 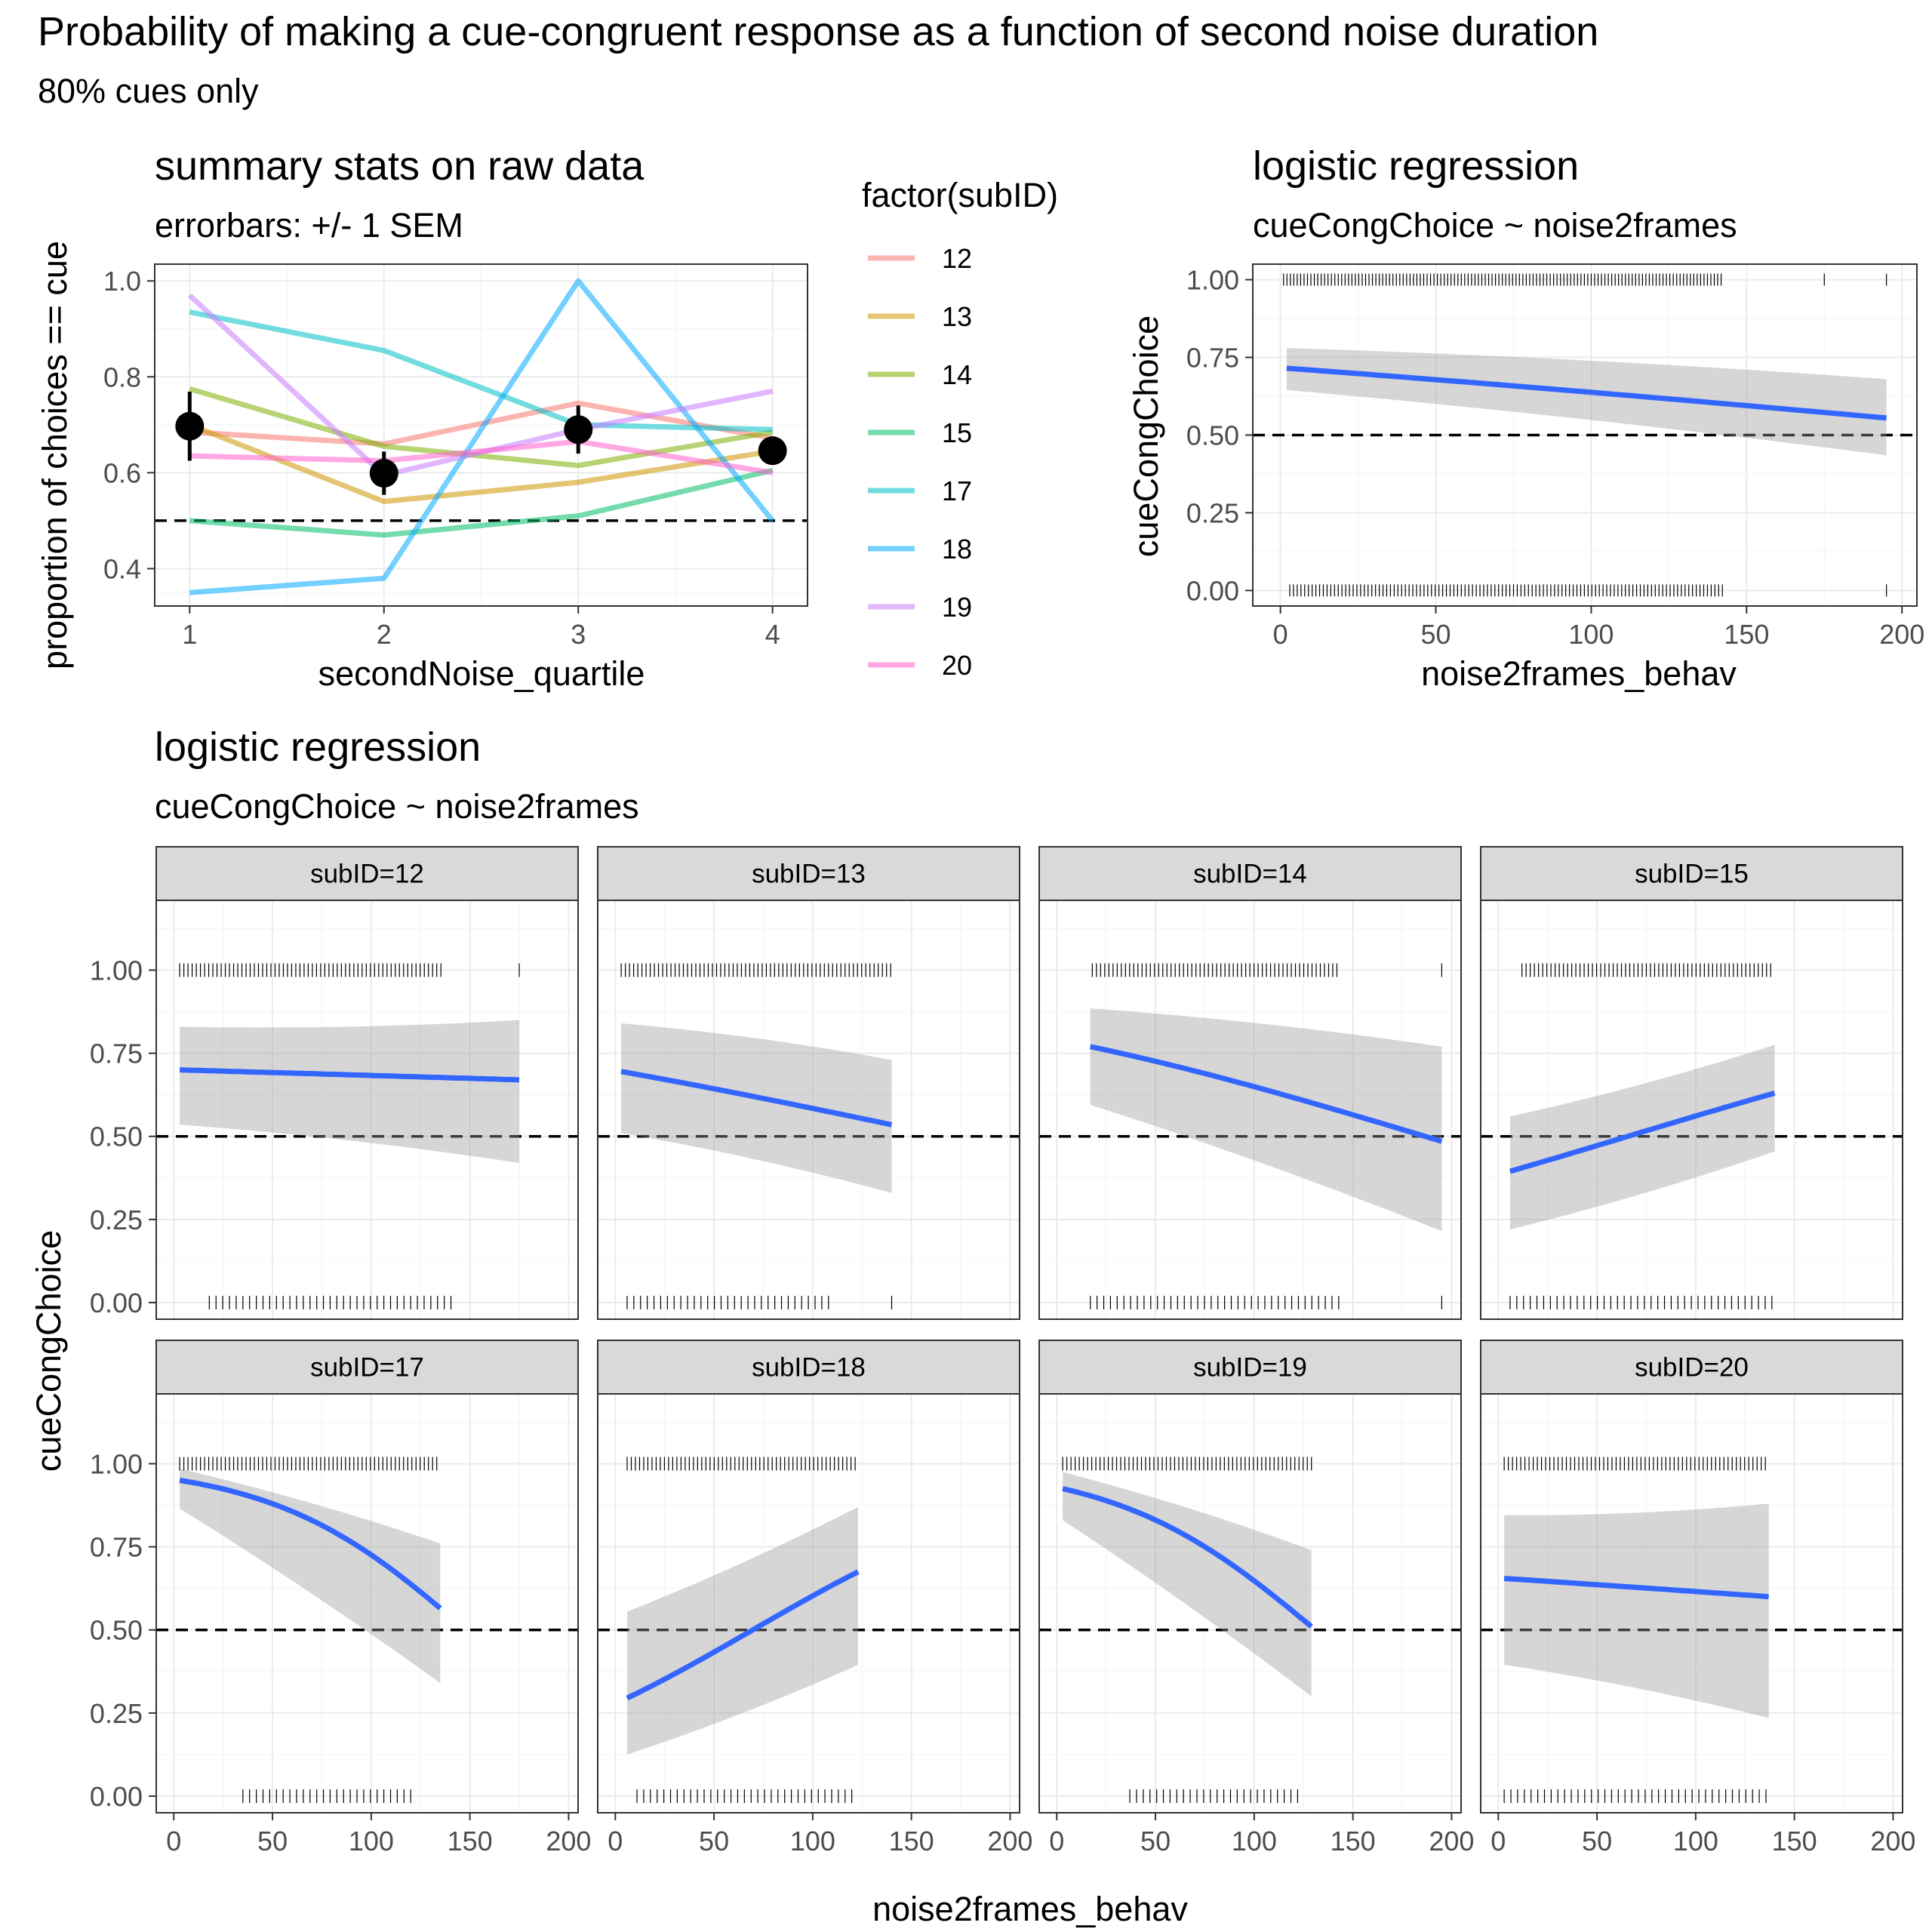 What do you see at coordinates (1146, 436) in the screenshot?
I see `overall-ylabel: cueCongChoice` at bounding box center [1146, 436].